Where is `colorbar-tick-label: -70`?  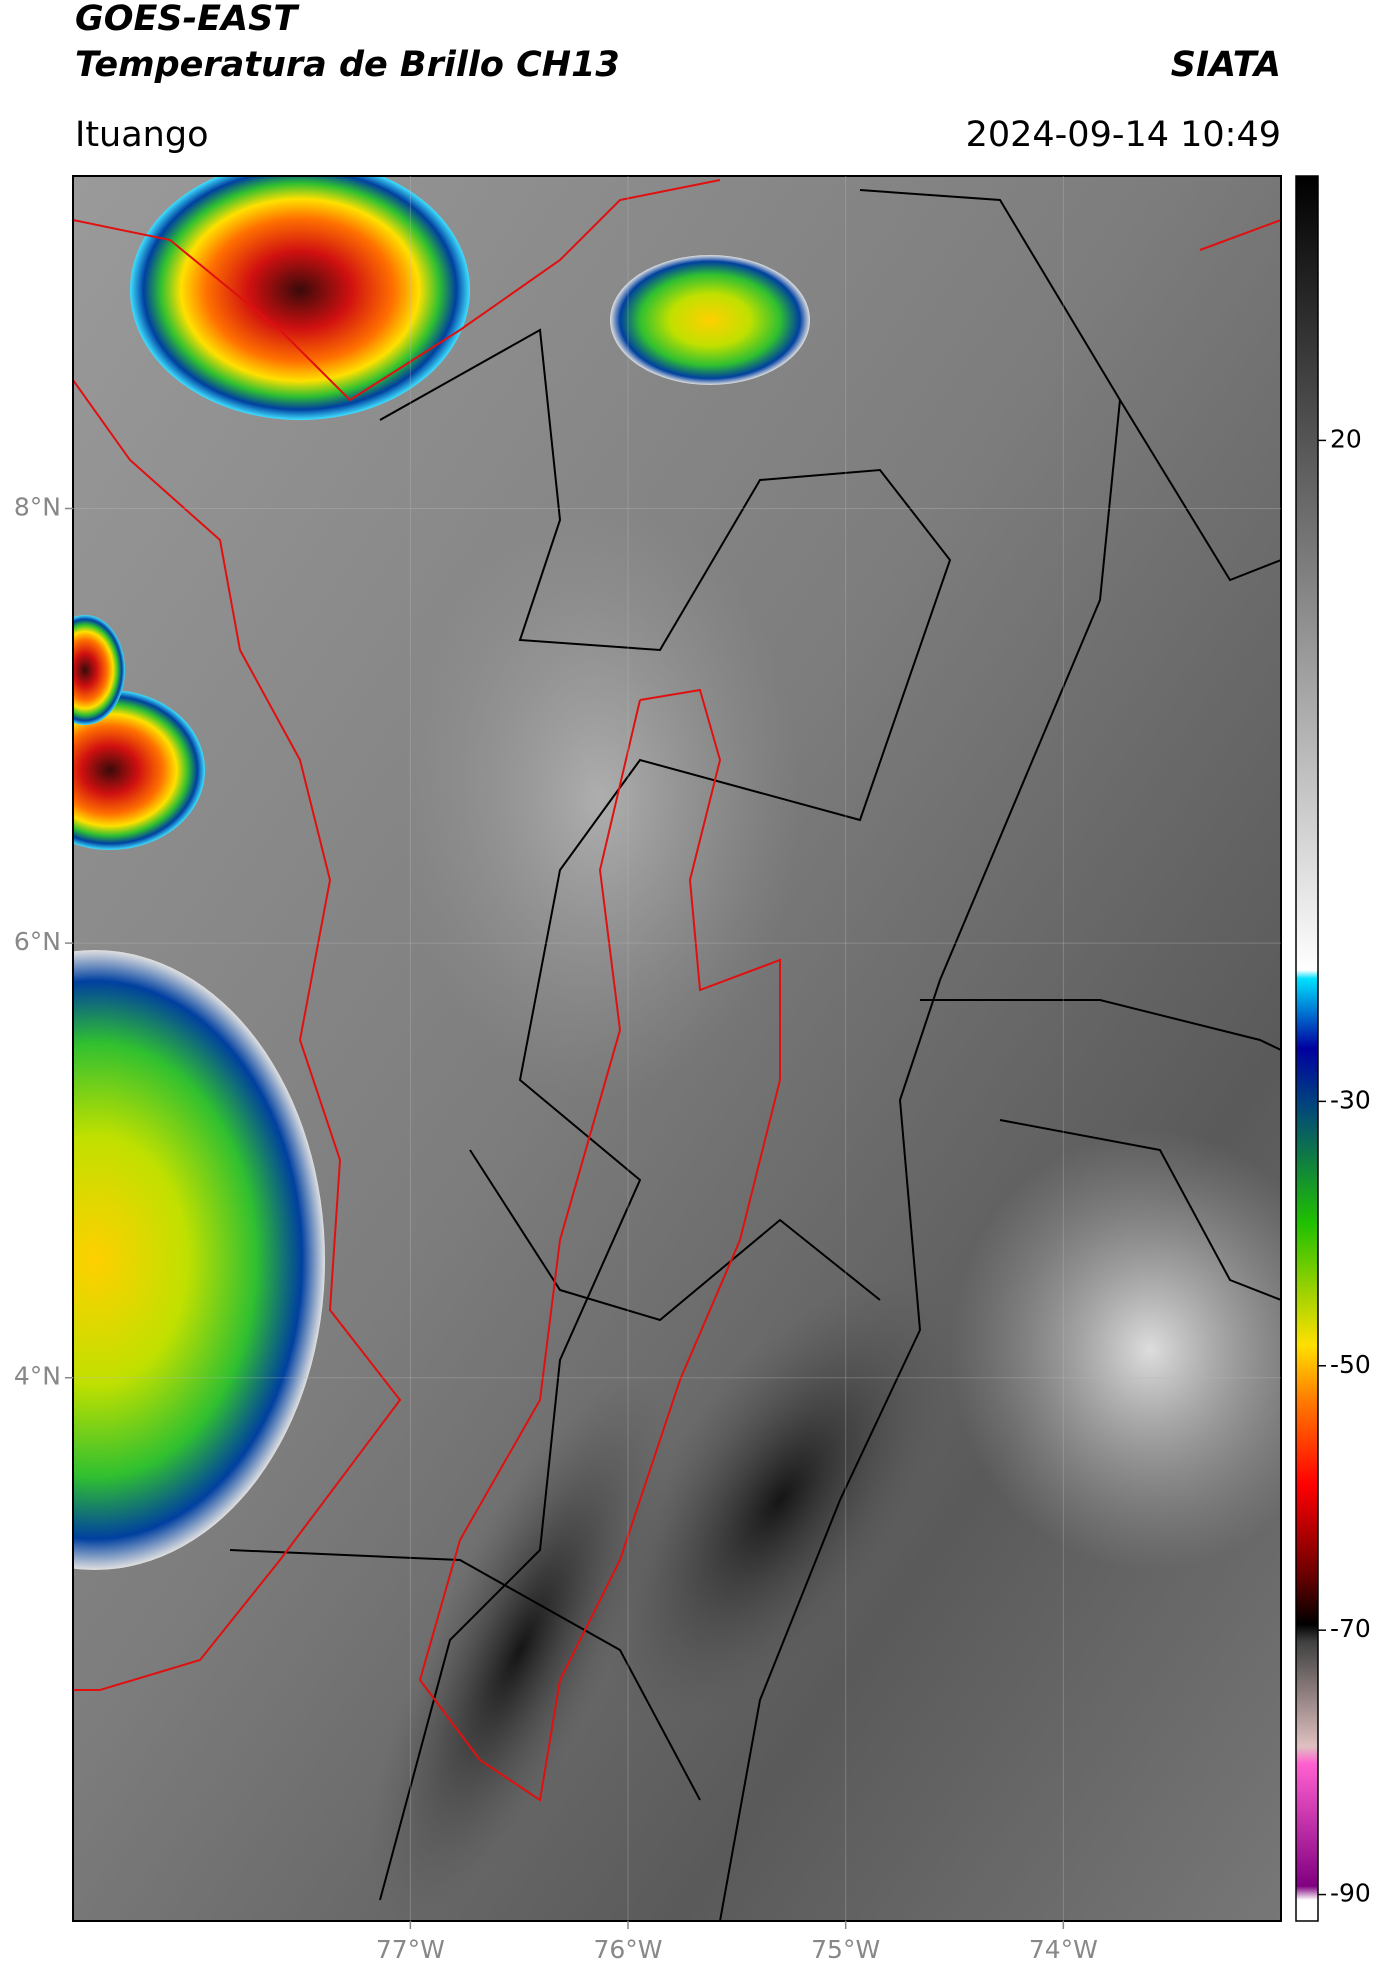
colorbar-tick-label: -70 is located at coordinates (1350, 1628).